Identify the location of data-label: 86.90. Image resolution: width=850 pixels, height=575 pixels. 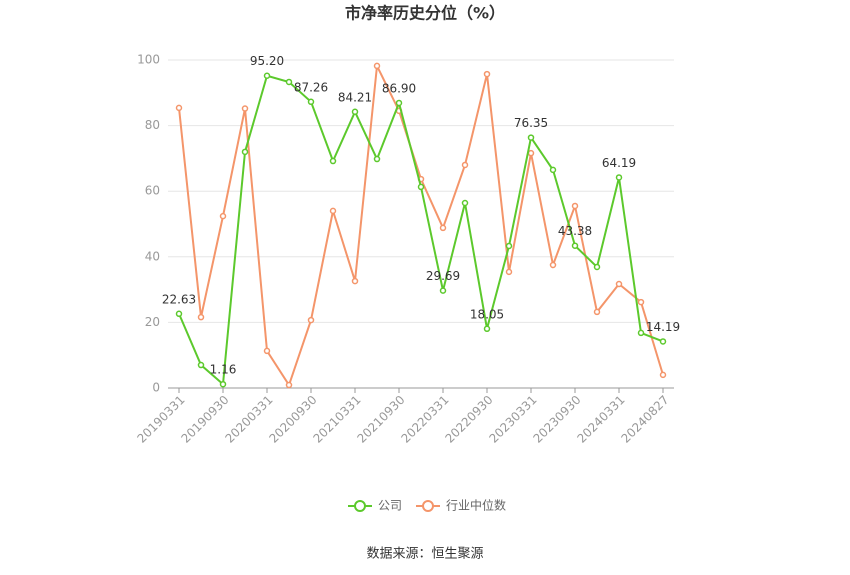
(399, 88).